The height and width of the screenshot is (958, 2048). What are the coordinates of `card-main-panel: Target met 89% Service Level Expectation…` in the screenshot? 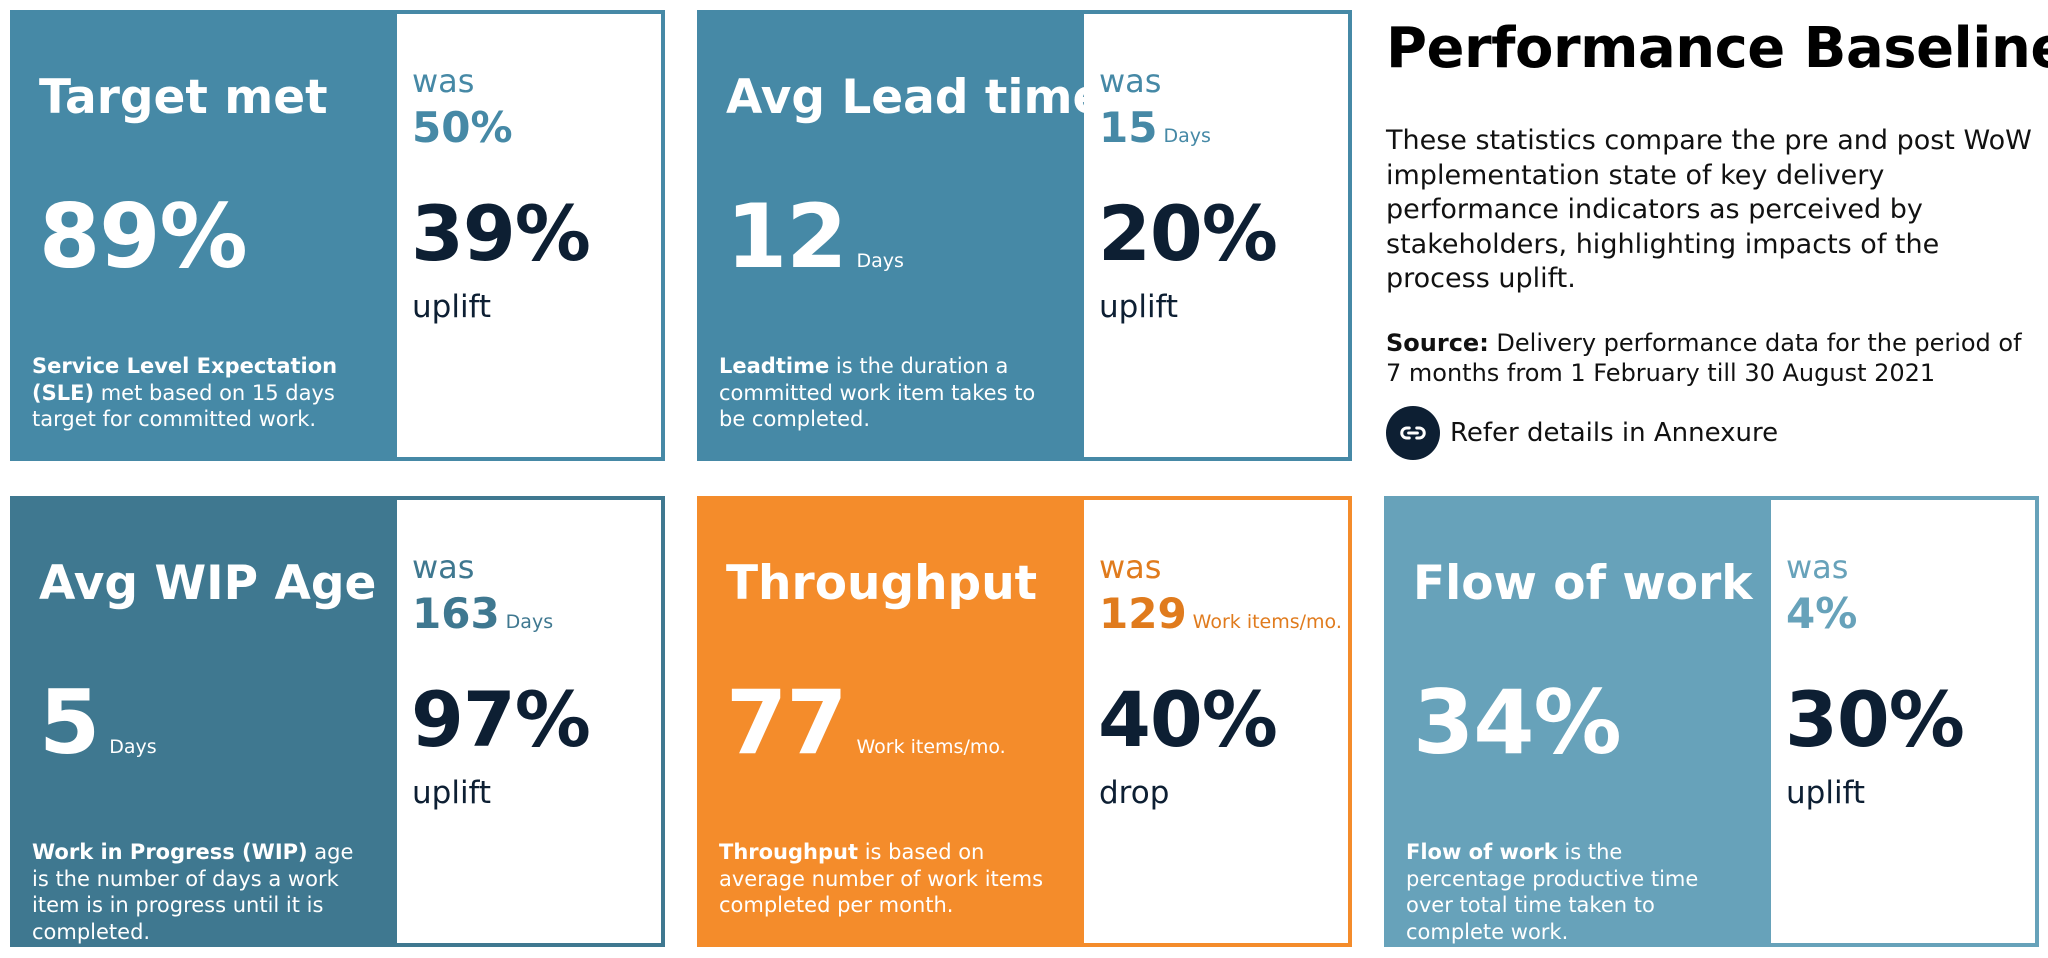 It's located at (205, 235).